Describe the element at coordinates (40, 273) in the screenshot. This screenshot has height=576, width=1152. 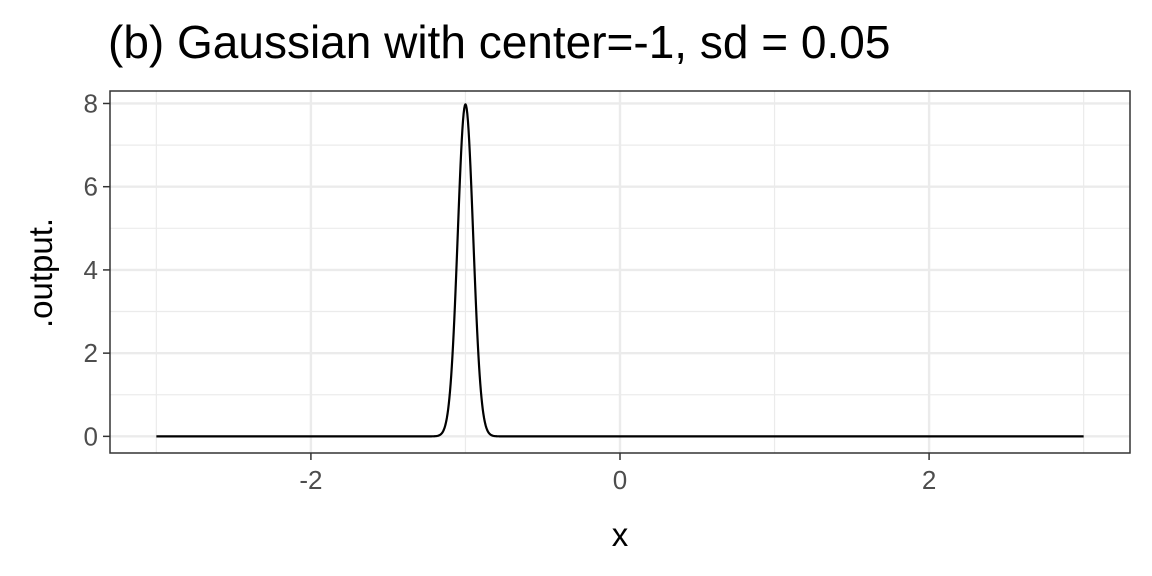
I see `y-axis-title: .output.` at that location.